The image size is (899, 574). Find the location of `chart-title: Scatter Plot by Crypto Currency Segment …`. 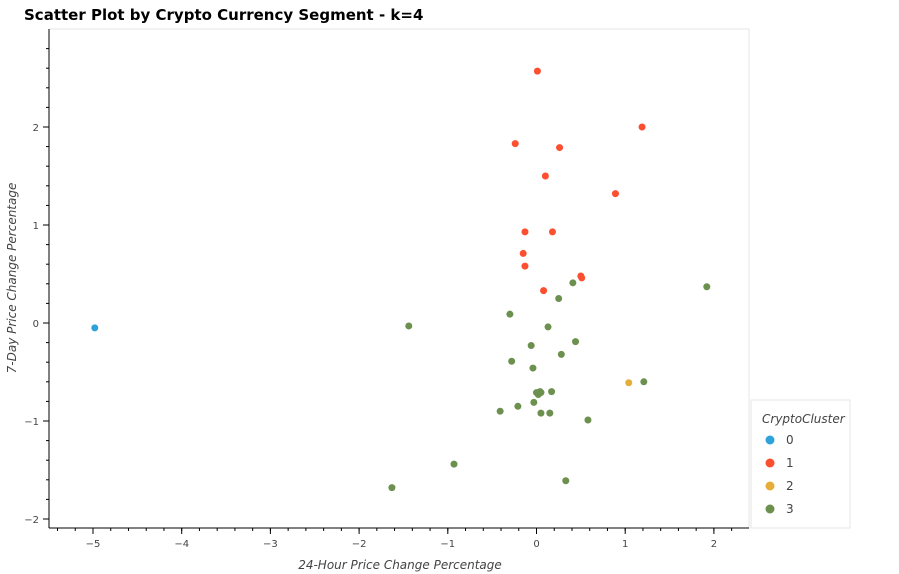

chart-title: Scatter Plot by Crypto Currency Segment … is located at coordinates (224, 15).